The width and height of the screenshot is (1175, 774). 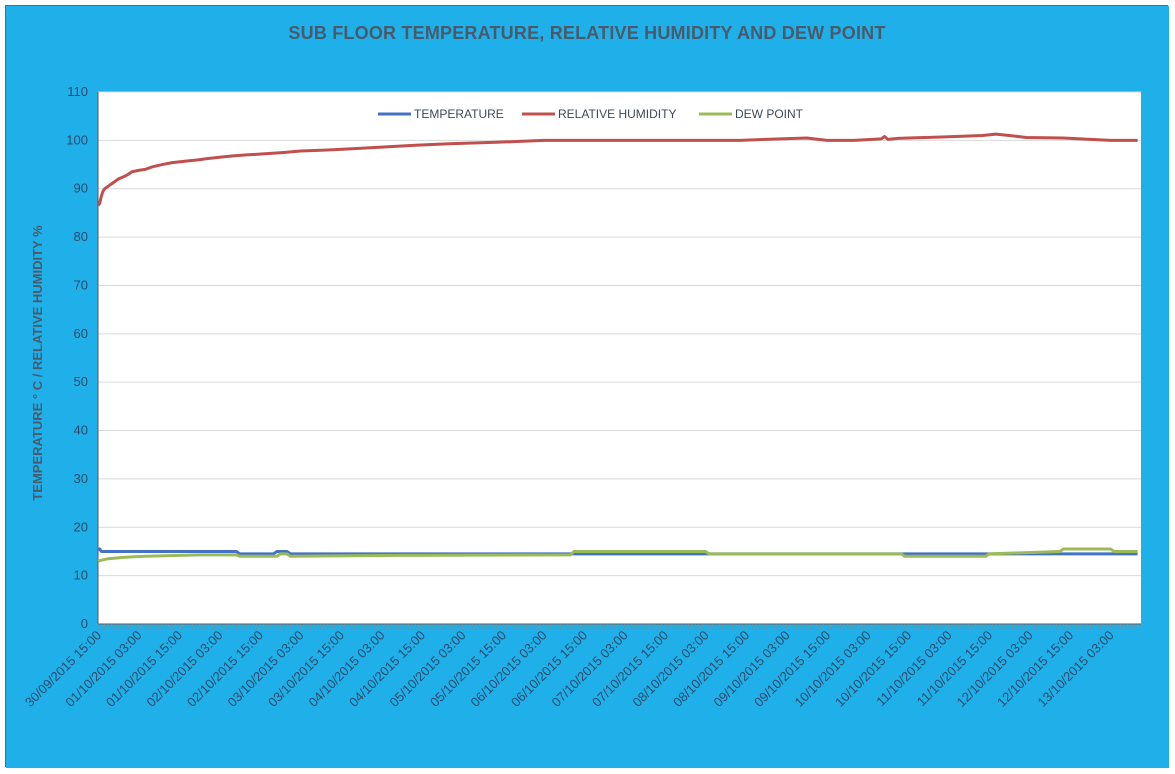 What do you see at coordinates (459, 114) in the screenshot?
I see `legend-label: TEMPERATURE` at bounding box center [459, 114].